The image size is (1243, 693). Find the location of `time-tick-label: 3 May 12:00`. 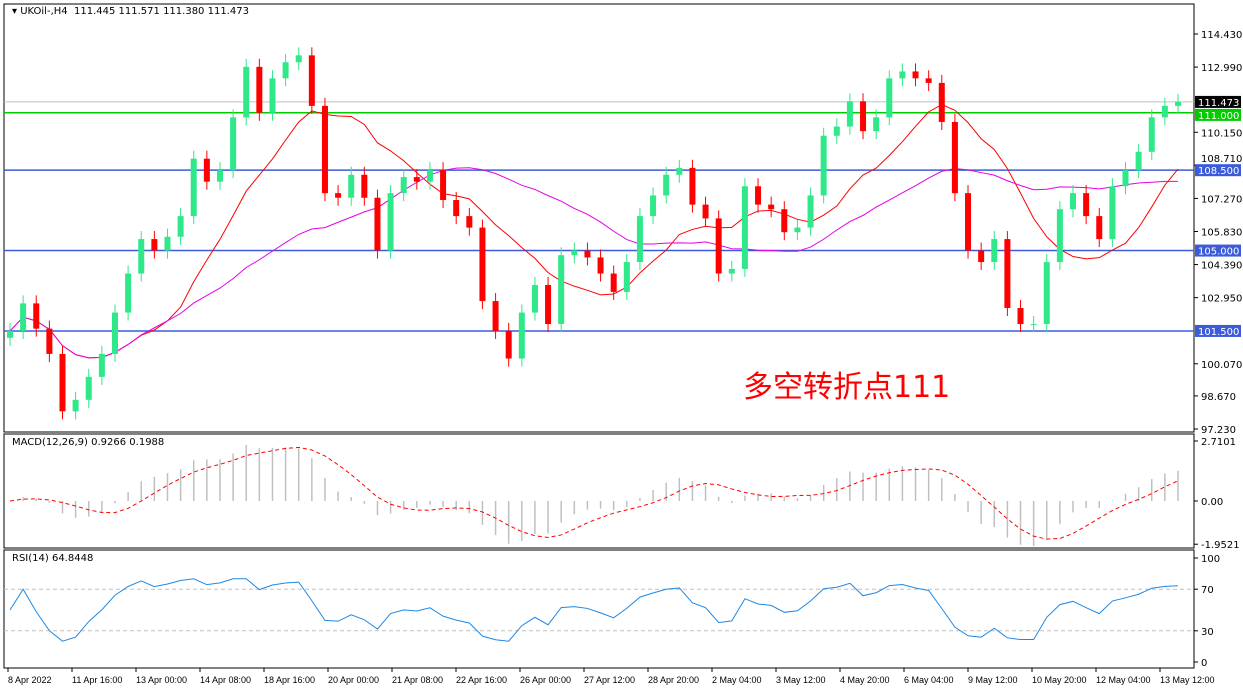

time-tick-label: 3 May 12:00 is located at coordinates (801, 680).